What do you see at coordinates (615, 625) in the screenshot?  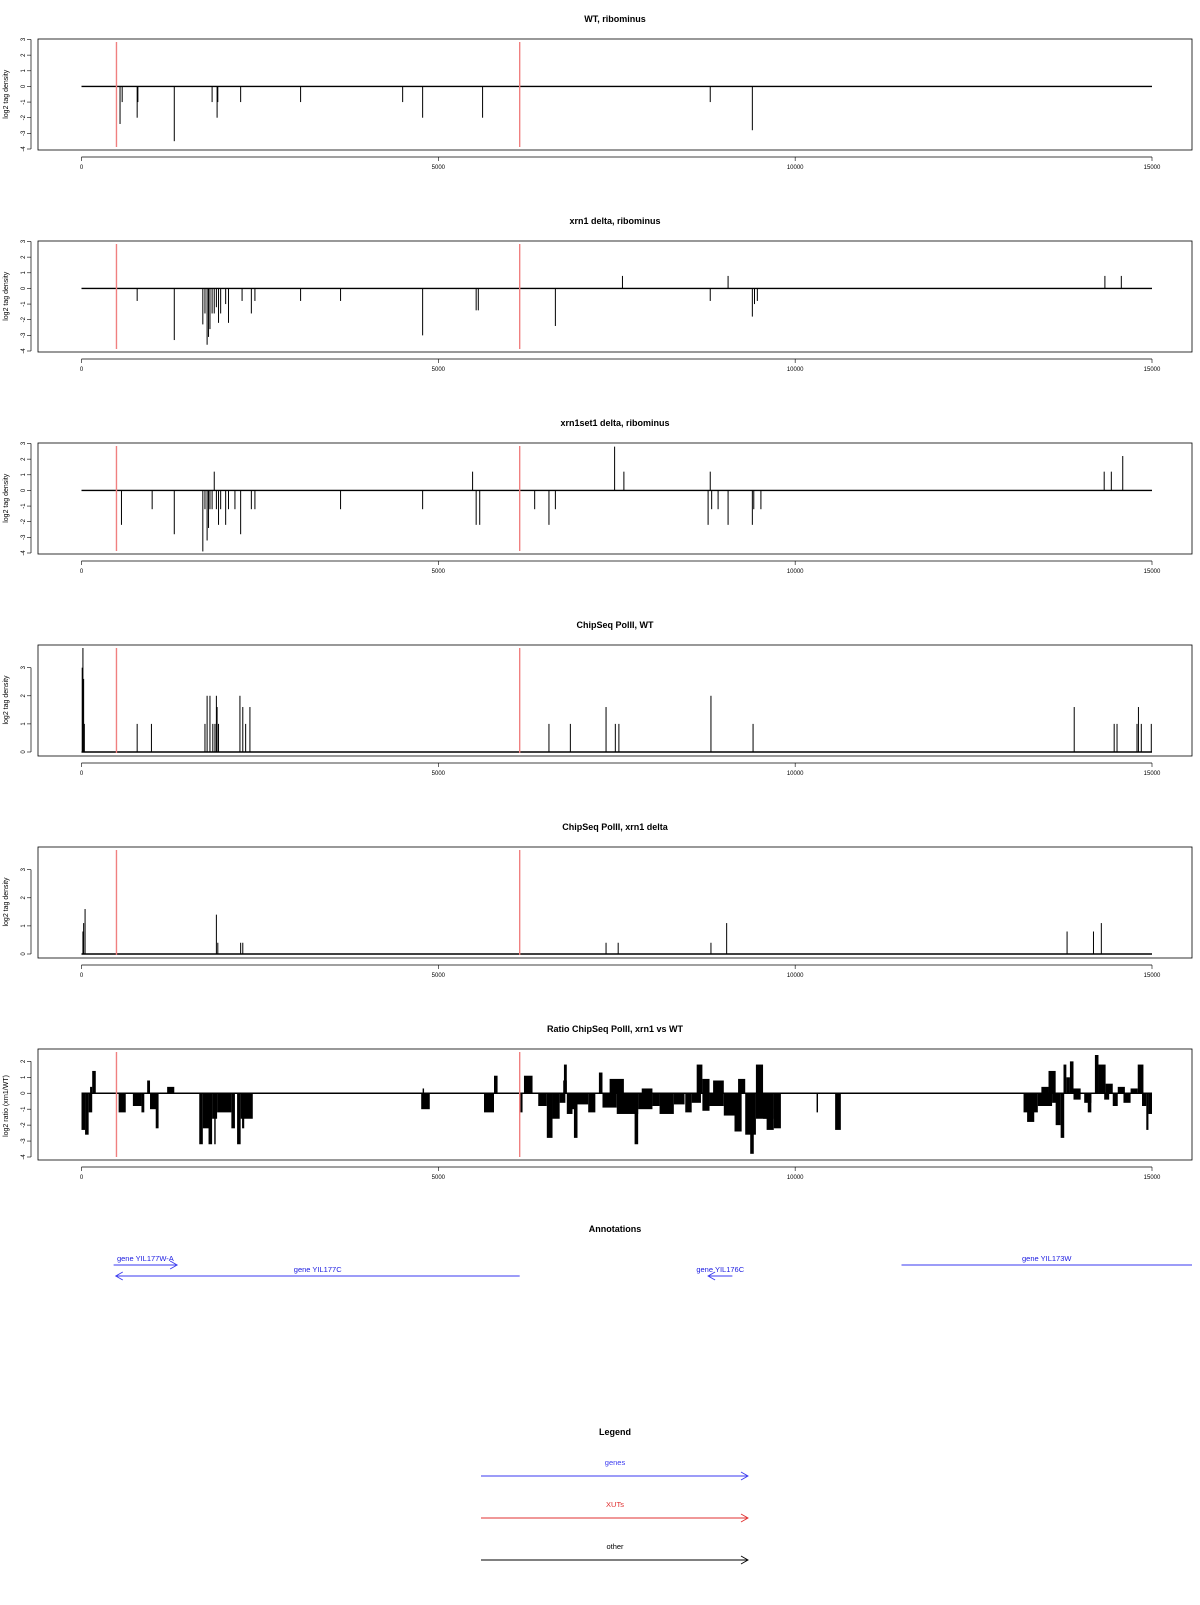 I see `panel-title: ChipSeq PolII, WT` at bounding box center [615, 625].